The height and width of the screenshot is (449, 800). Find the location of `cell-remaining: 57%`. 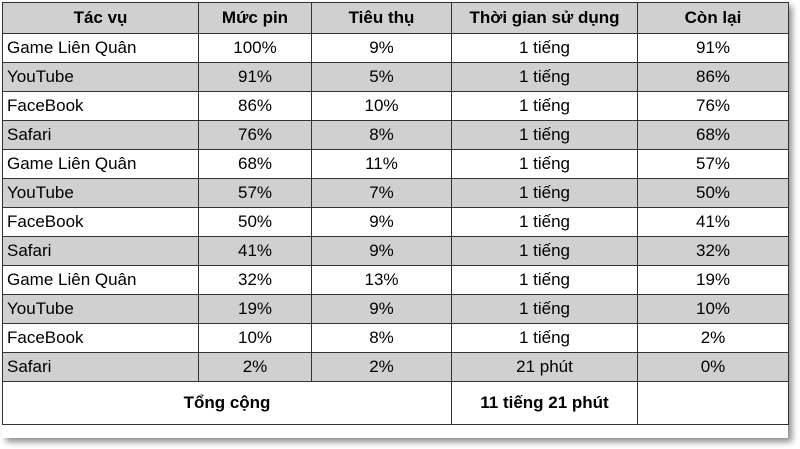

cell-remaining: 57% is located at coordinates (713, 164).